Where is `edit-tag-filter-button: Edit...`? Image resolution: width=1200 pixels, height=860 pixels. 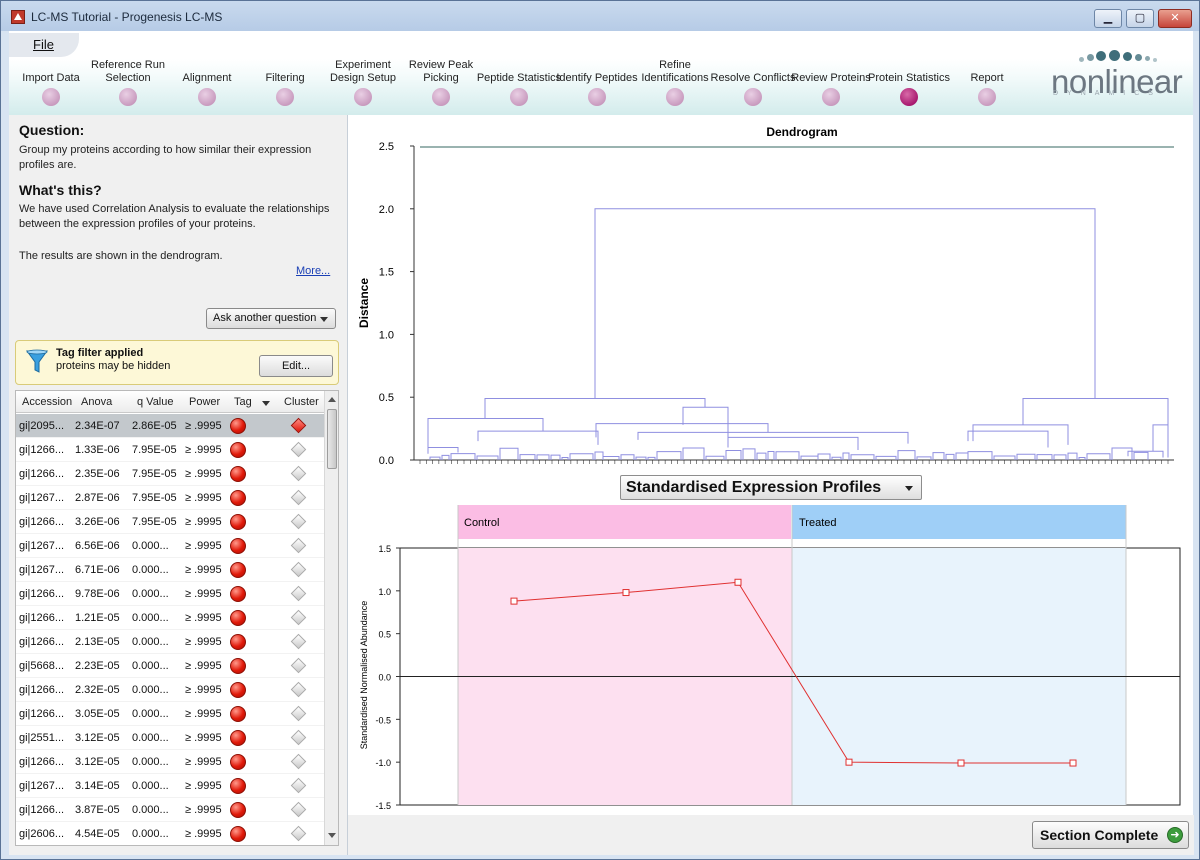
edit-tag-filter-button: Edit... is located at coordinates (296, 366).